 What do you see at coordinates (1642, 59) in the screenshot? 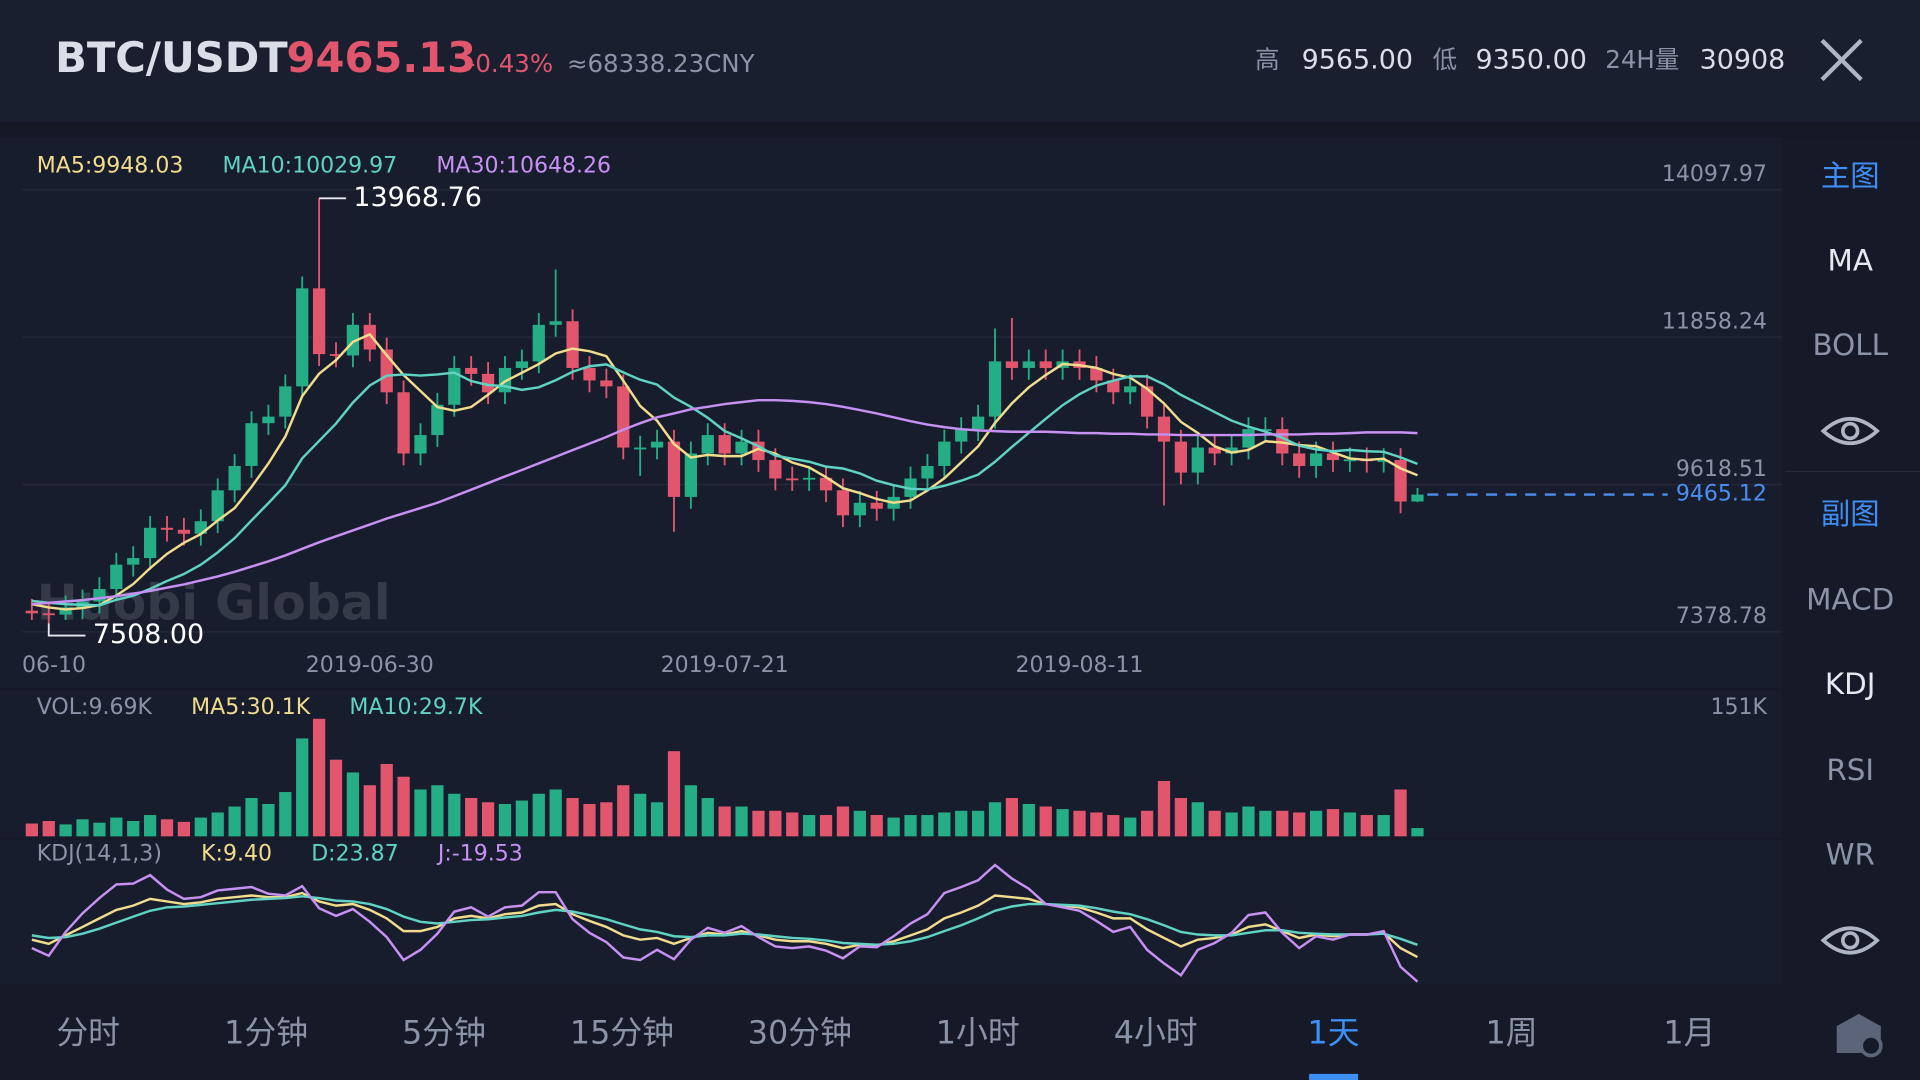
I see `volume-label: 24H量` at bounding box center [1642, 59].